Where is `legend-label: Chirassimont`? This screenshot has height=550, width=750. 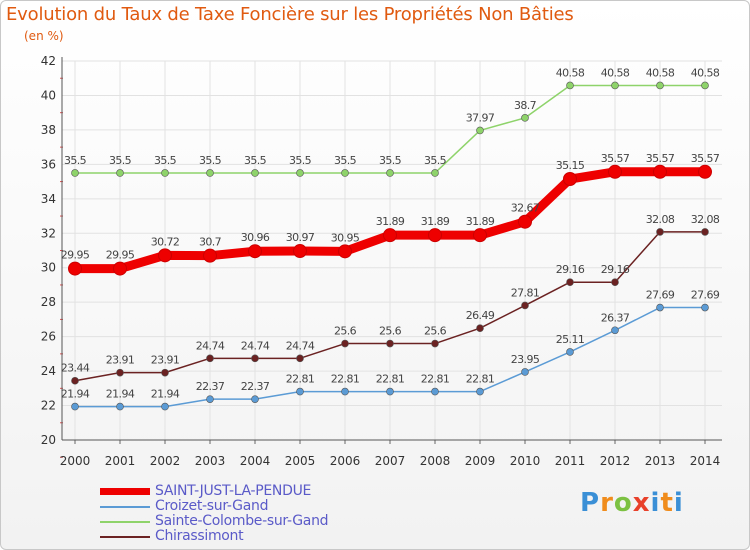
legend-label: Chirassimont is located at coordinates (199, 536).